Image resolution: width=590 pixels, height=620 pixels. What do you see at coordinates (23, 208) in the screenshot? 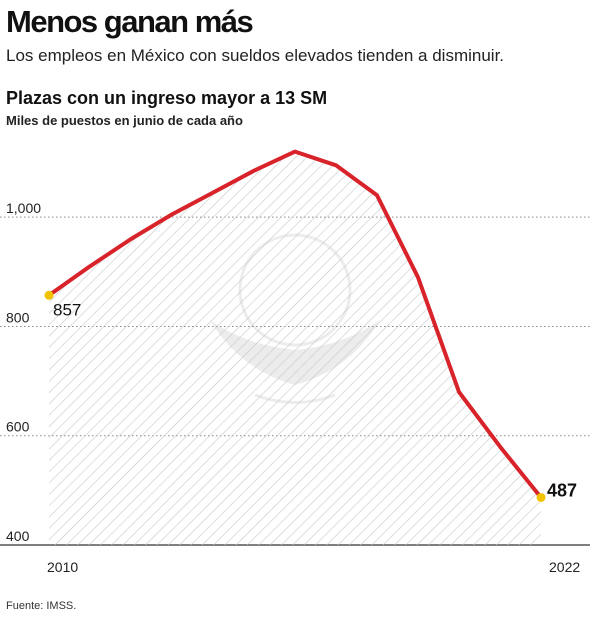
I see `y-tick-label: 1,000` at bounding box center [23, 208].